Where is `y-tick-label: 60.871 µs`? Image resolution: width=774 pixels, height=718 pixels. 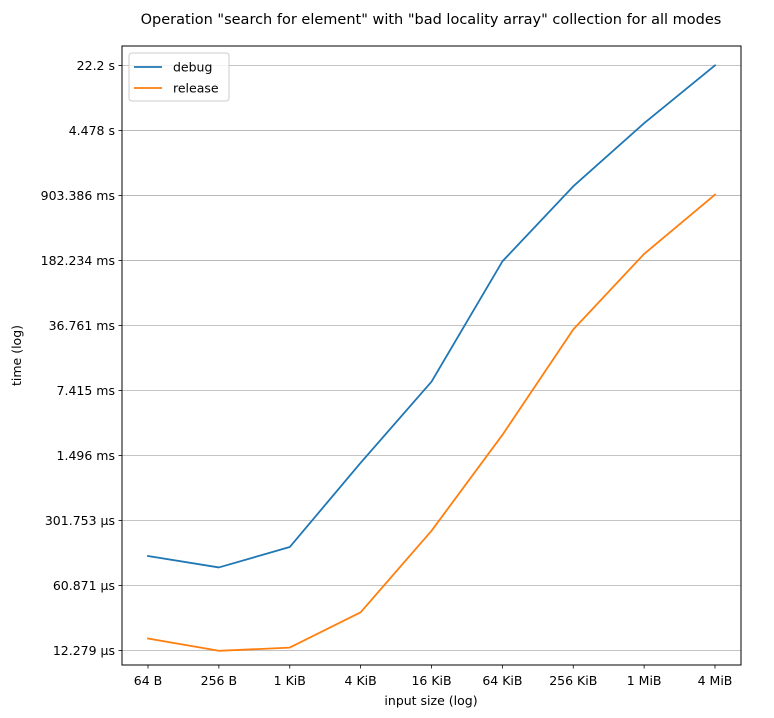
y-tick-label: 60.871 µs is located at coordinates (84, 585).